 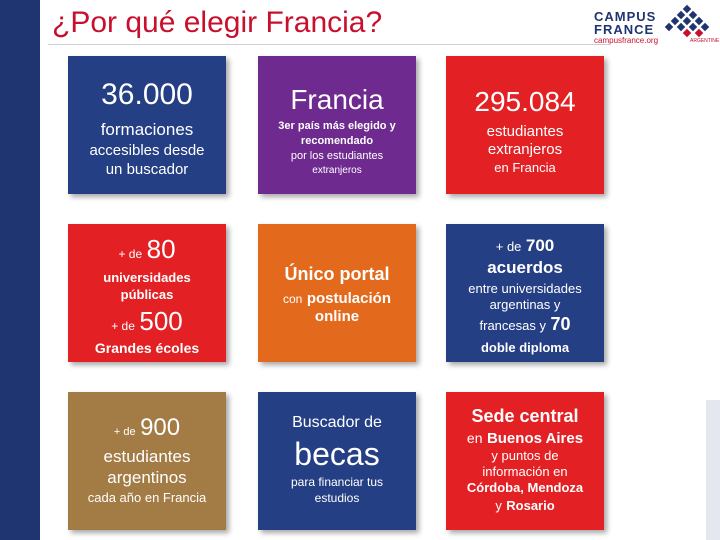 What do you see at coordinates (123, 326) in the screenshot?
I see `universidades-prefix2: + de` at bounding box center [123, 326].